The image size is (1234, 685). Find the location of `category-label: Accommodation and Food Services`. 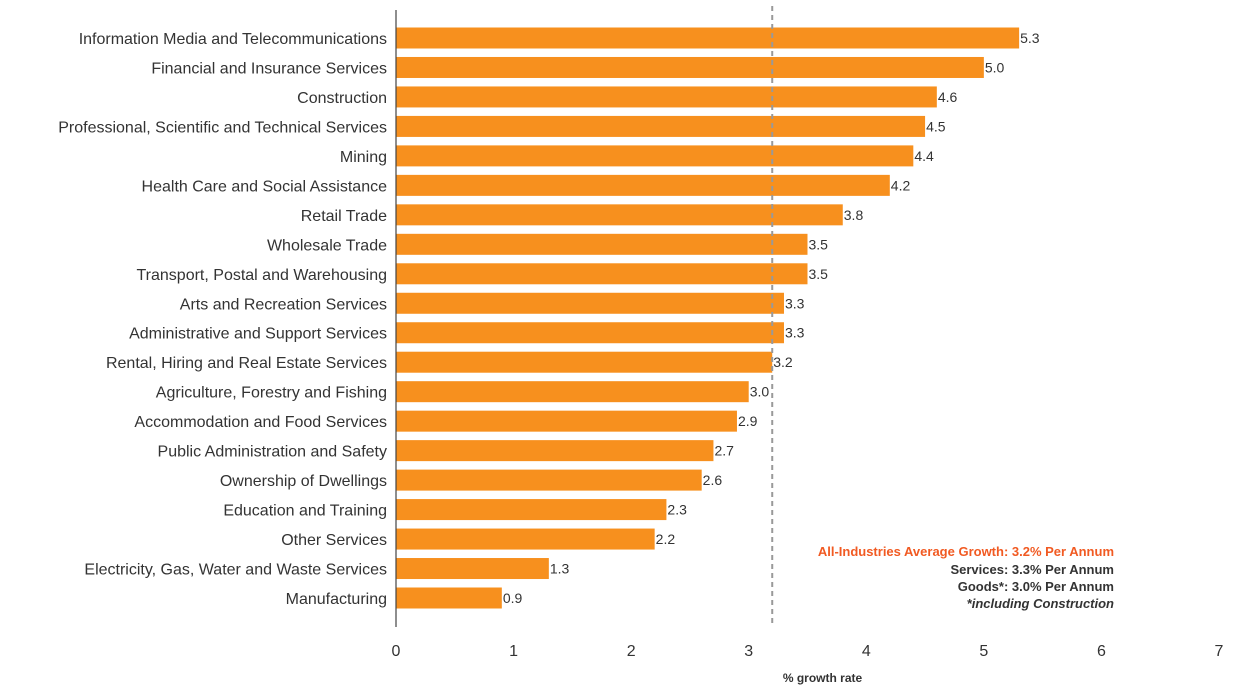

category-label: Accommodation and Food Services is located at coordinates (260, 422).